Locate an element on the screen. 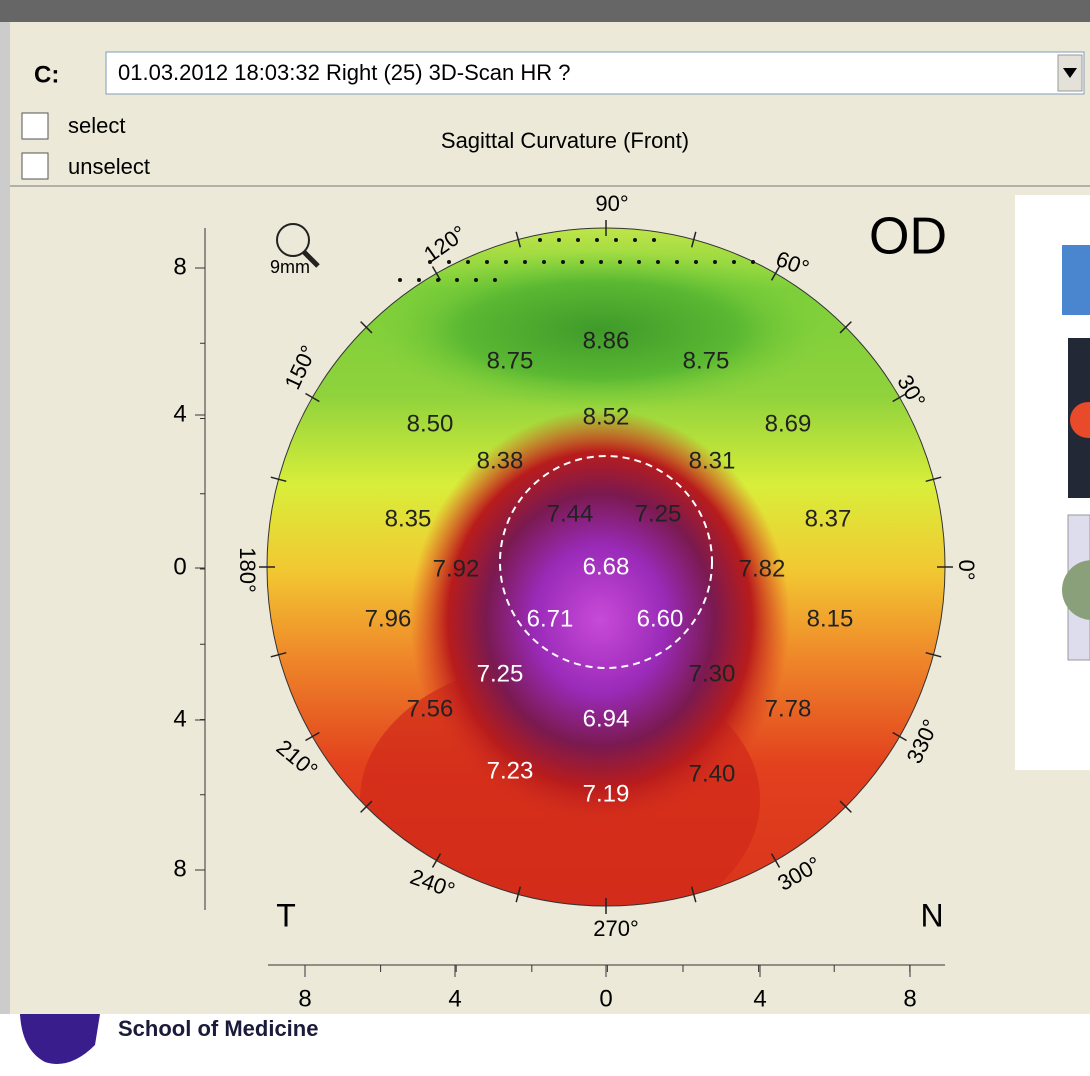 The image size is (1090, 1076). zoom-label: 9mm is located at coordinates (290, 267).